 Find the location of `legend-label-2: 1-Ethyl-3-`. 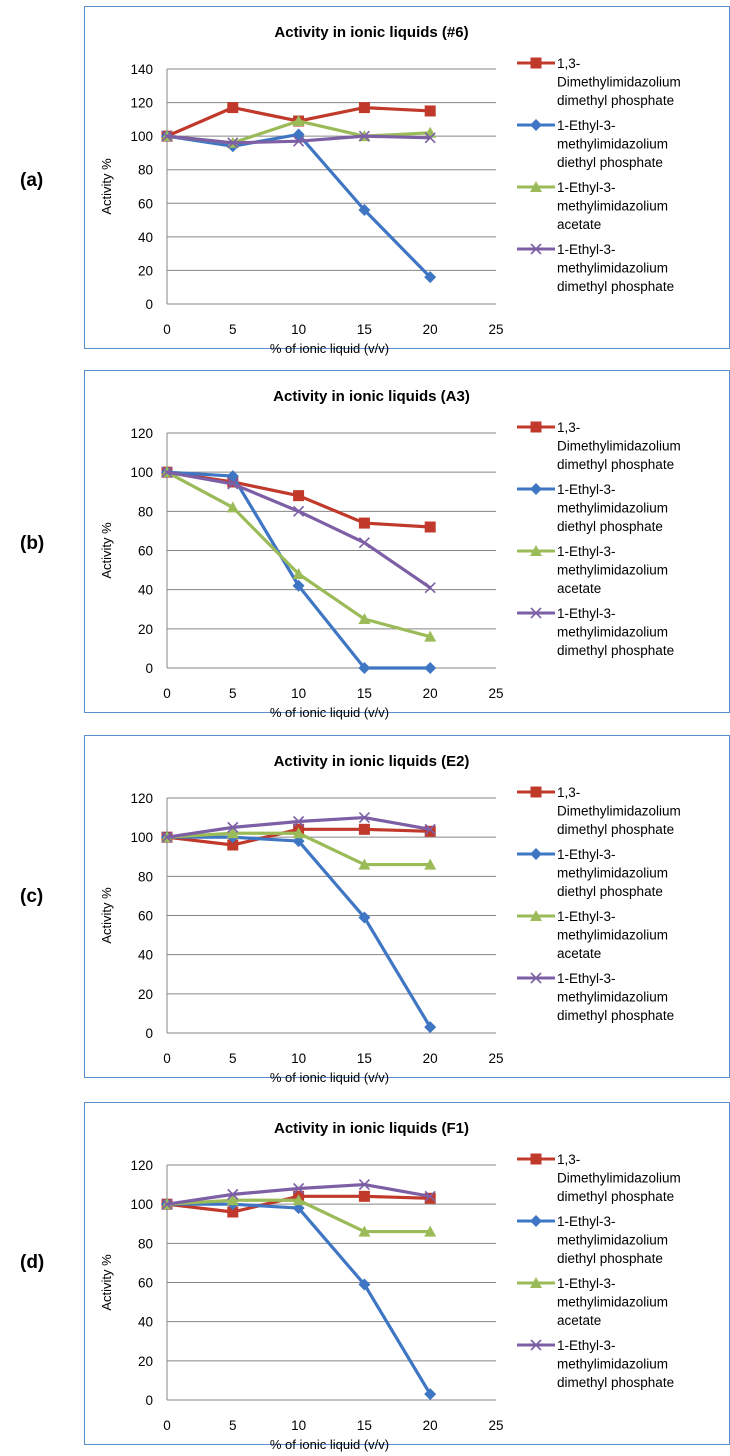

legend-label-2: 1-Ethyl-3- is located at coordinates (586, 125).